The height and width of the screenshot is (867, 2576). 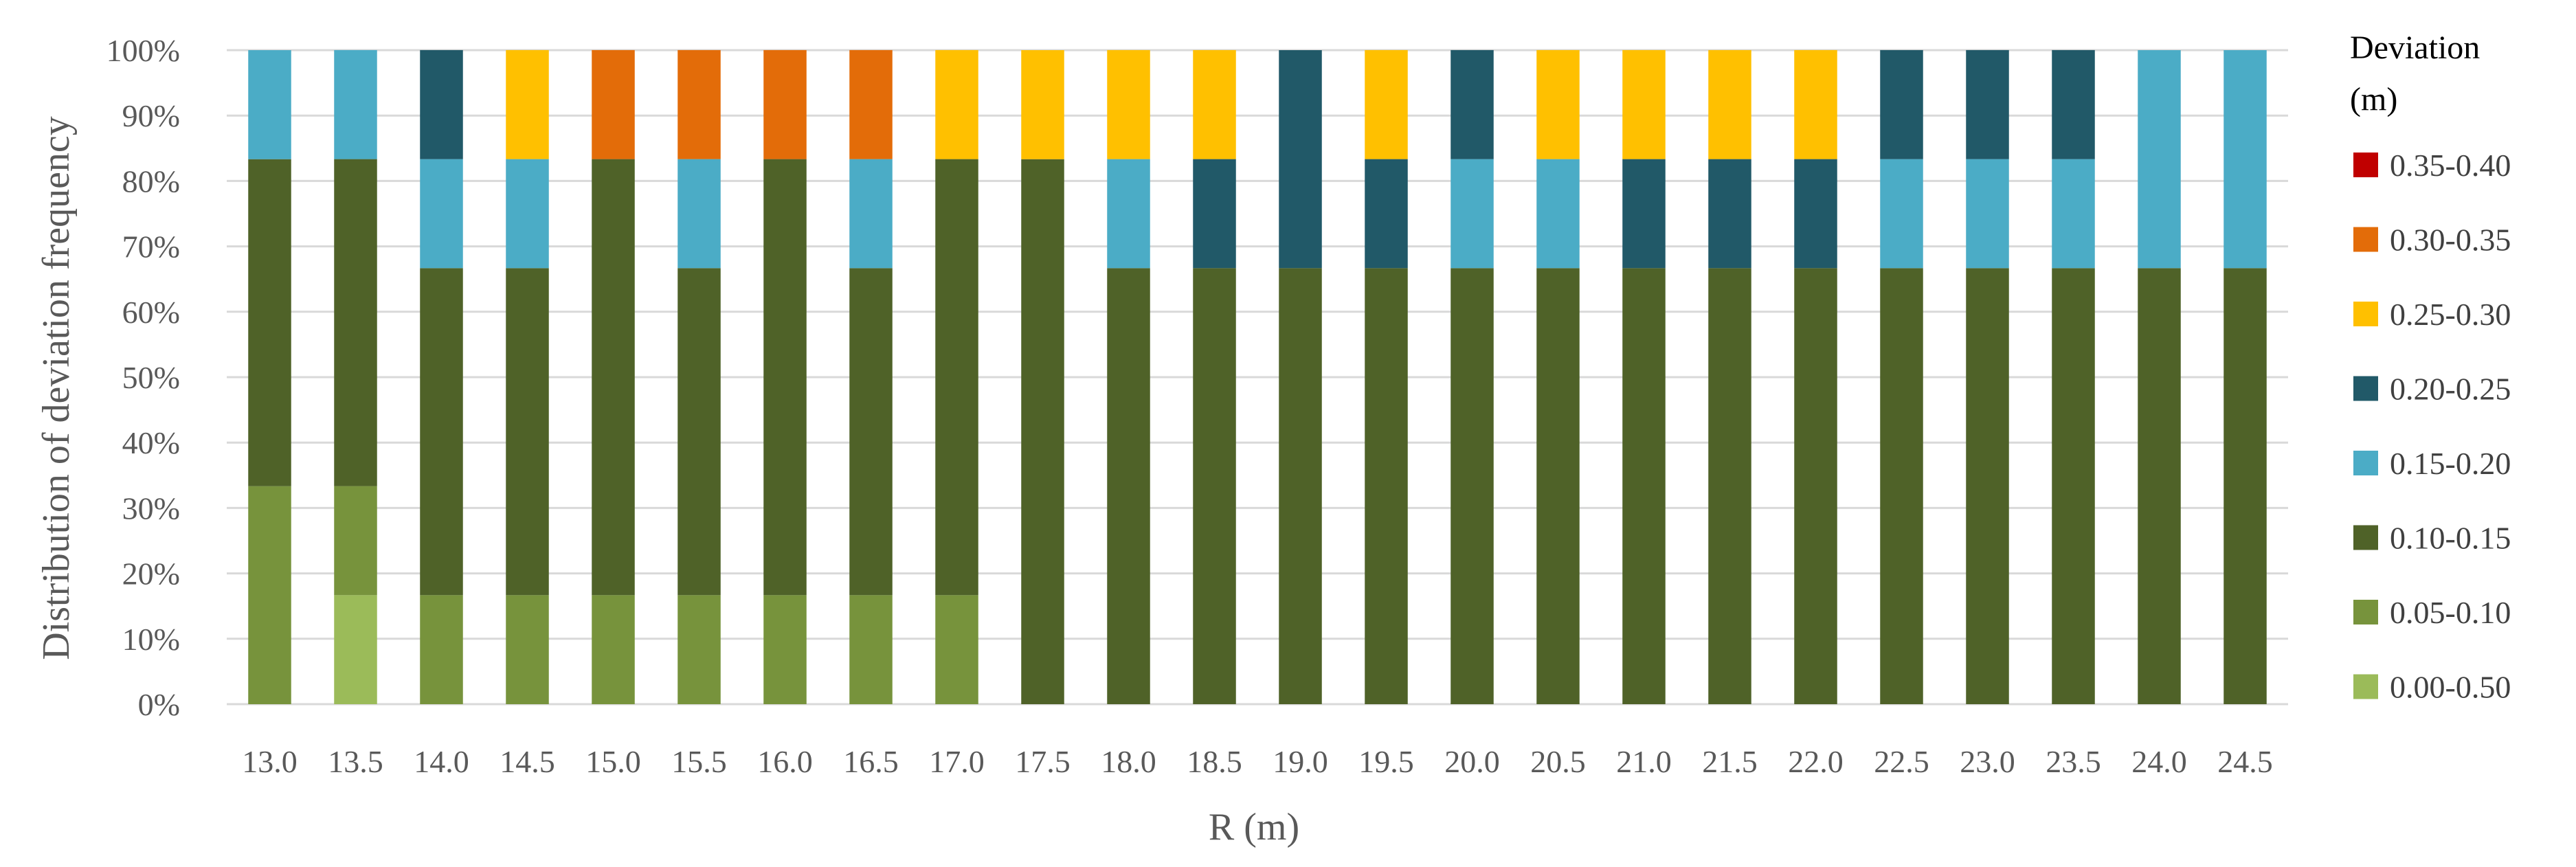 I want to click on x-tick-label: 20.5, so click(x=1558, y=761).